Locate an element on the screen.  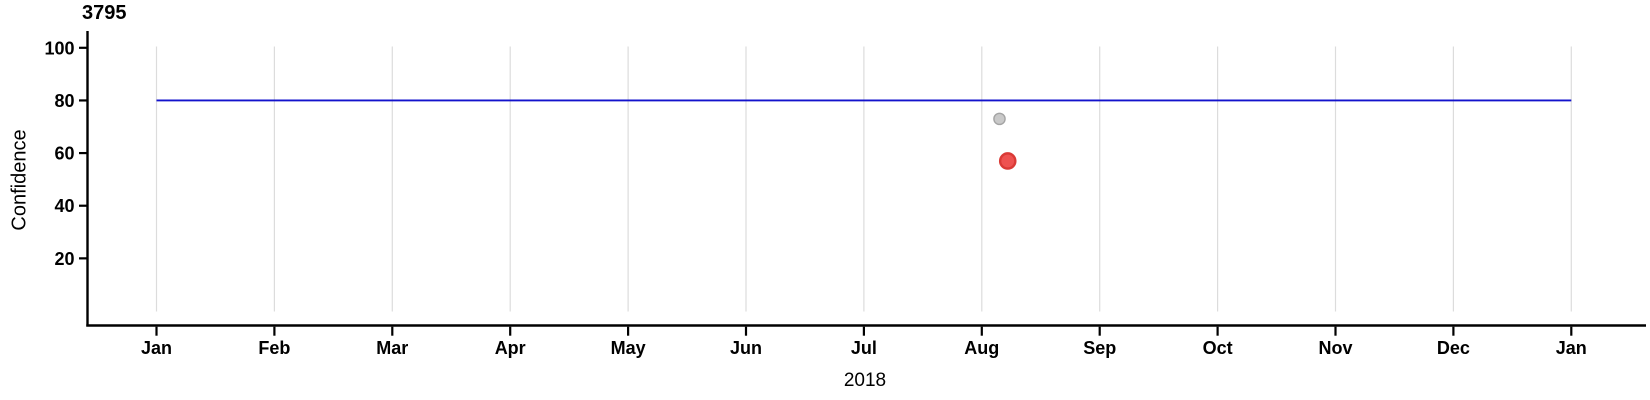
x-tick-label: Nov is located at coordinates (1335, 348).